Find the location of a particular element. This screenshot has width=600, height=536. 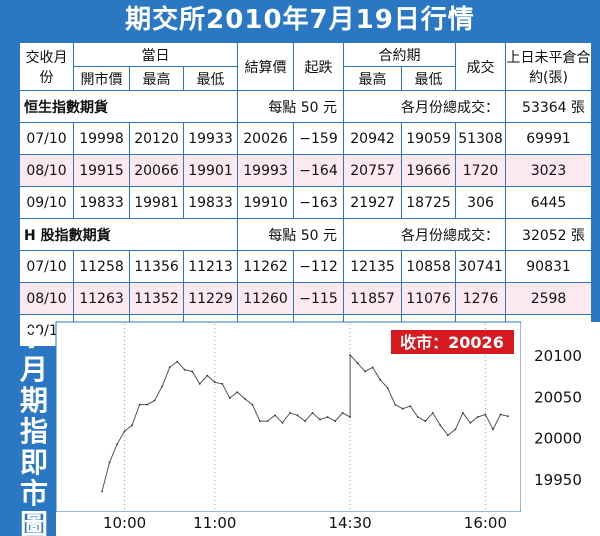

y-tick-label: 20100 is located at coordinates (558, 356).